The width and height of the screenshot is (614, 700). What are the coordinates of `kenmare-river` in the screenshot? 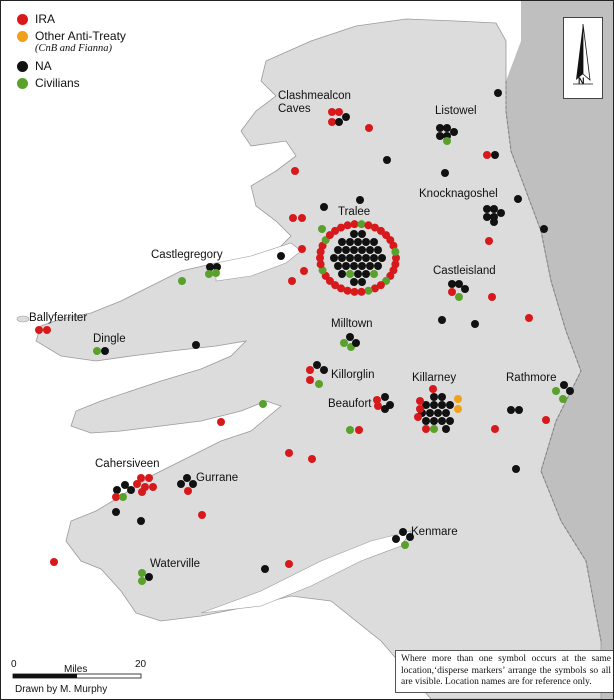 It's located at (306, 572).